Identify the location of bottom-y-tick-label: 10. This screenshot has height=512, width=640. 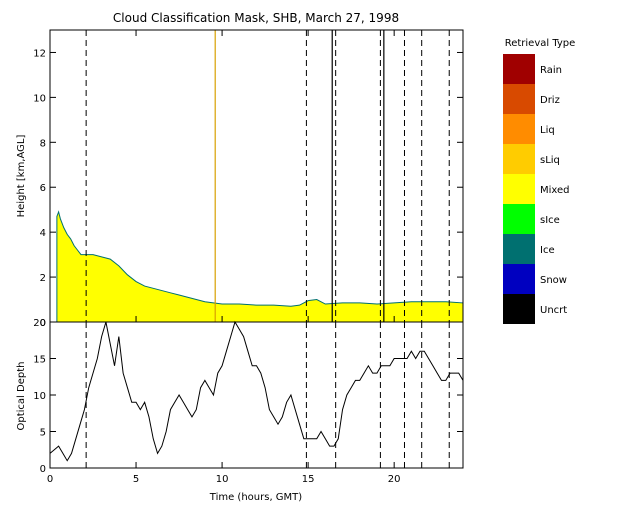
(39, 396).